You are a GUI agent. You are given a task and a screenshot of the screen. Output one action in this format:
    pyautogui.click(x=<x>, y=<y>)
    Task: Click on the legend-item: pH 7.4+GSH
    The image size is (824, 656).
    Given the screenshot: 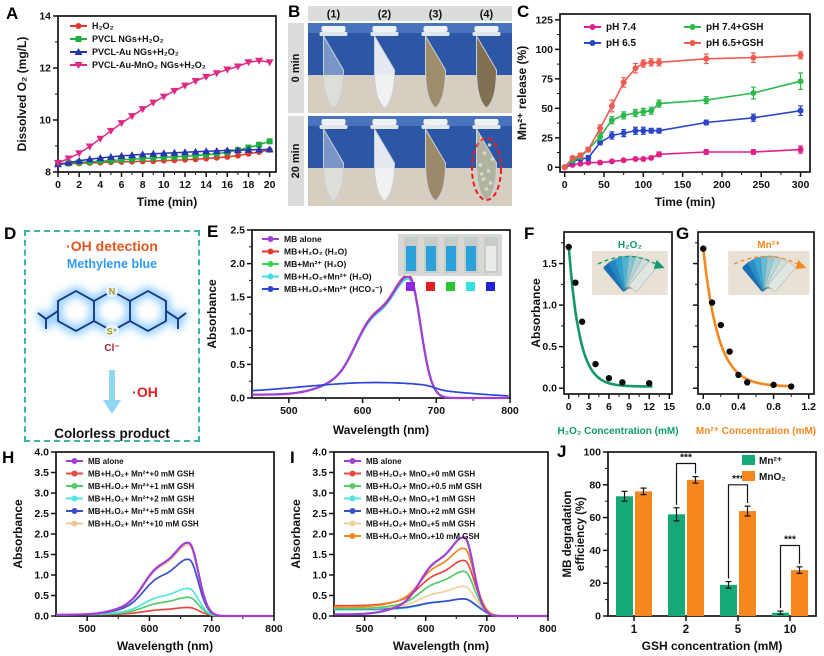 What is the action you would take?
    pyautogui.click(x=724, y=27)
    